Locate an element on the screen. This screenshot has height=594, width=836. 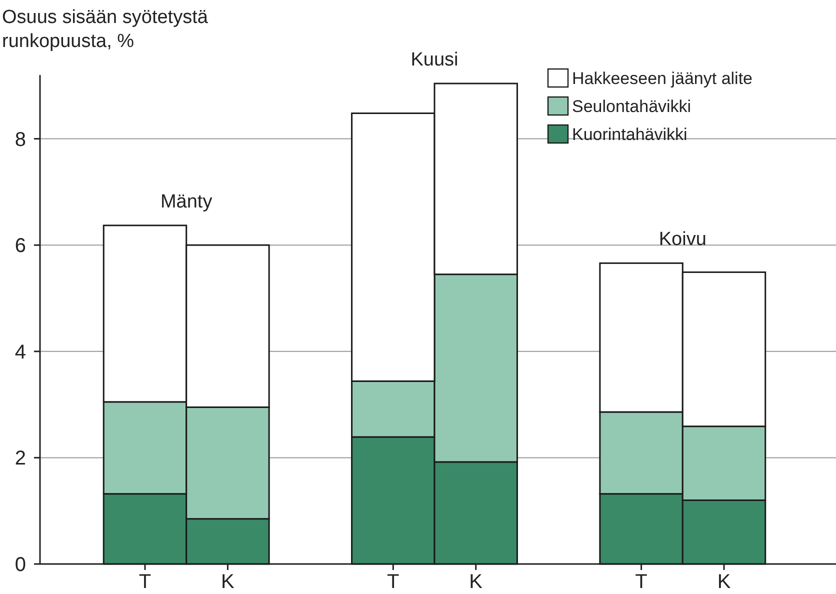
legend-label: Seulontahävikki is located at coordinates (632, 106).